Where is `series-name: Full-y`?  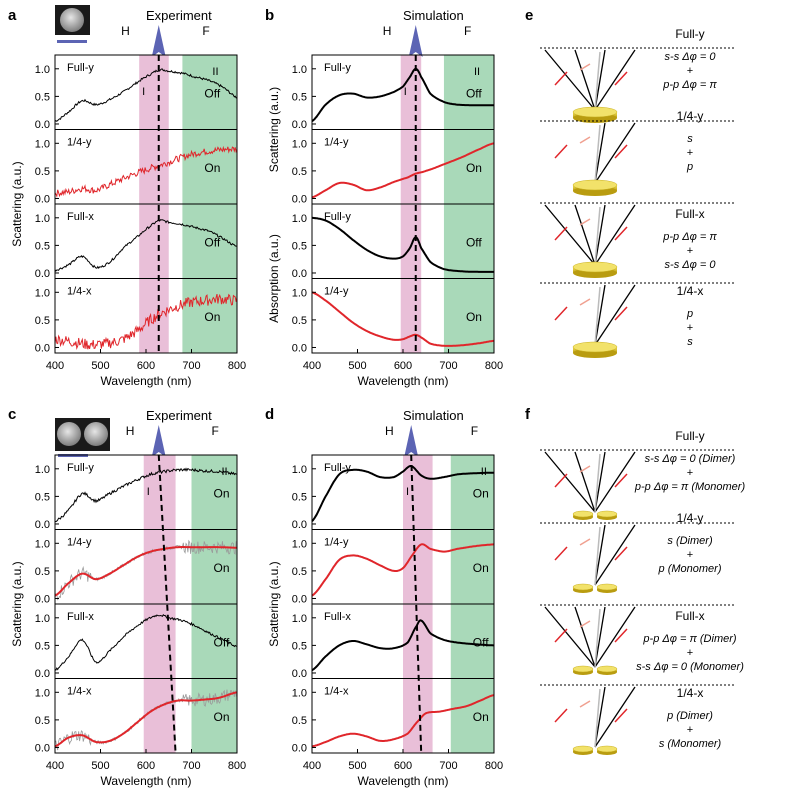 series-name: Full-y is located at coordinates (337, 468).